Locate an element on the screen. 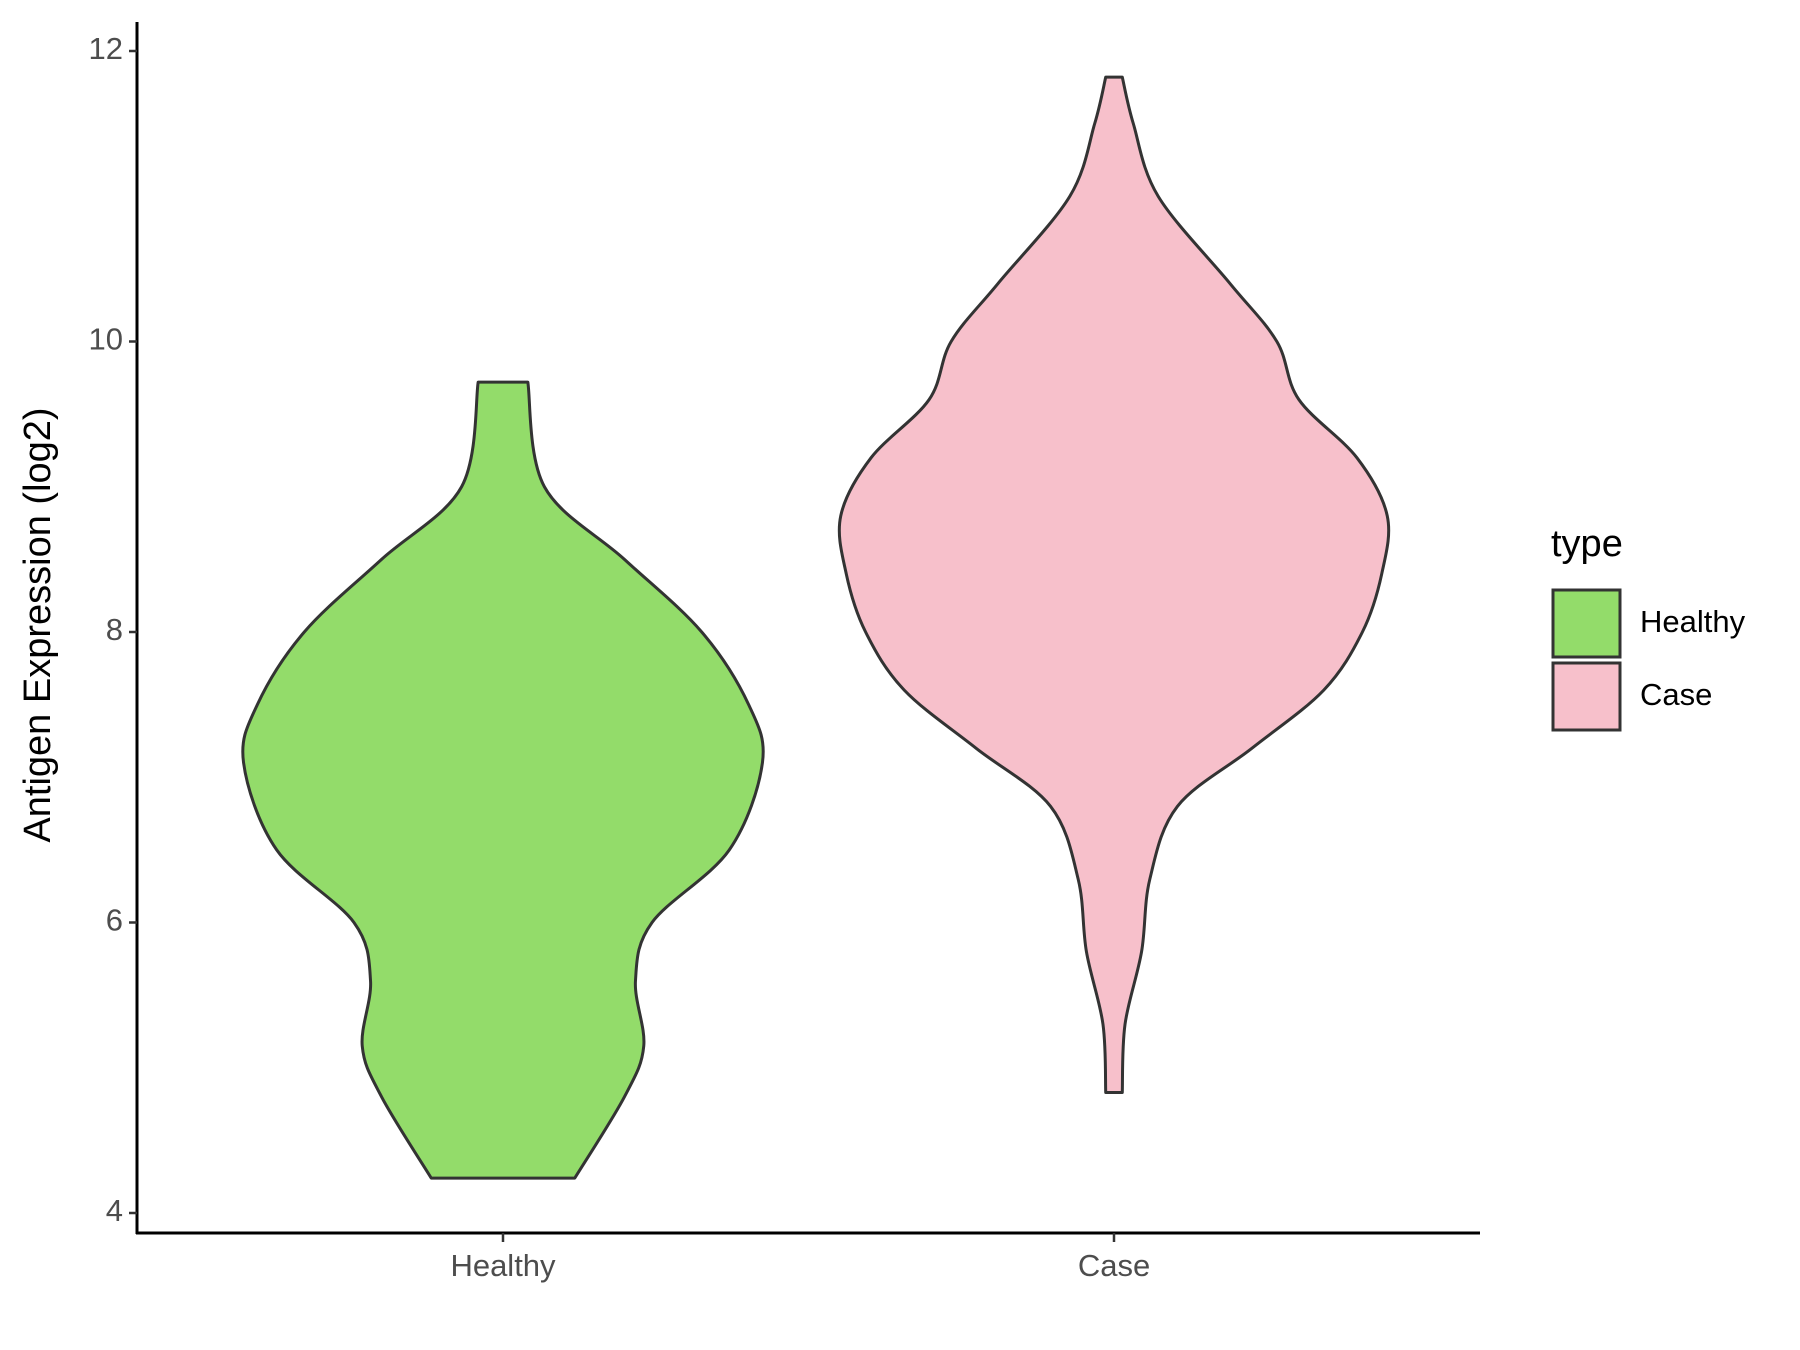 The height and width of the screenshot is (1350, 1800). legend-label: Case is located at coordinates (1676, 694).